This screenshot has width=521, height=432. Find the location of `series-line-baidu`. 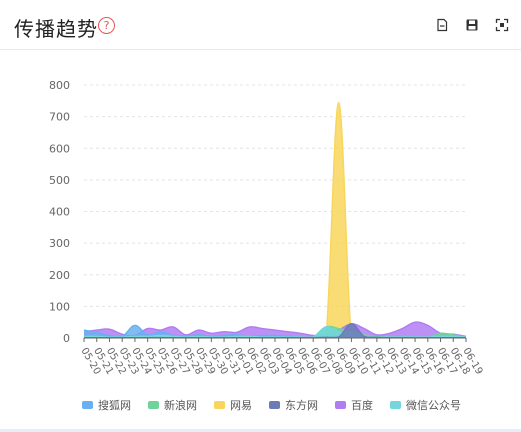

series-line-baidu is located at coordinates (275, 329).